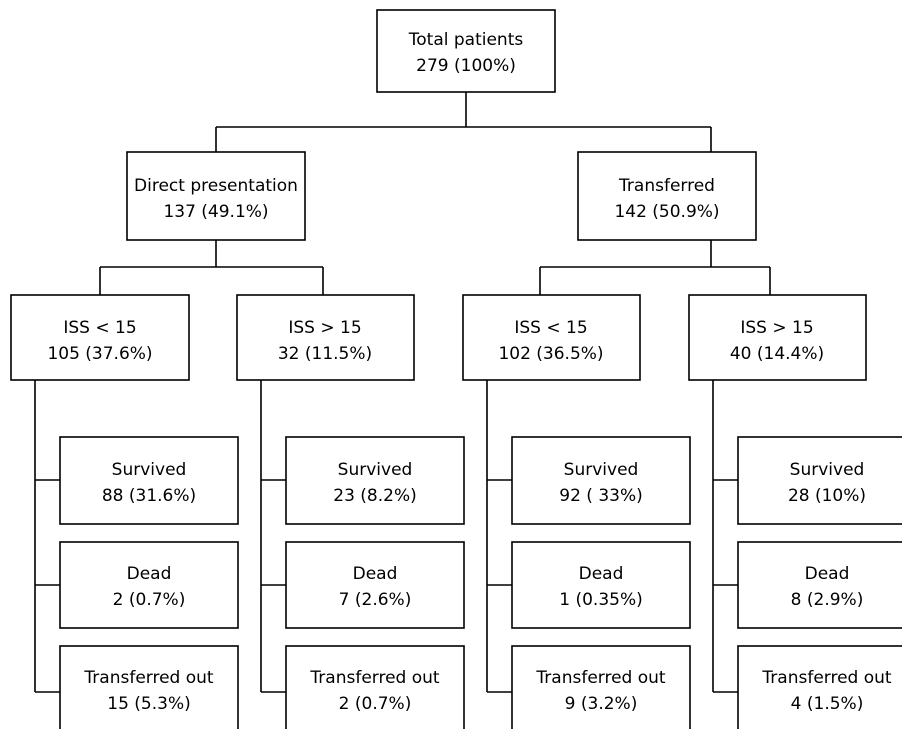  Describe the element at coordinates (601, 704) in the screenshot. I see `outcome-value: 9 (3.2%)` at that location.